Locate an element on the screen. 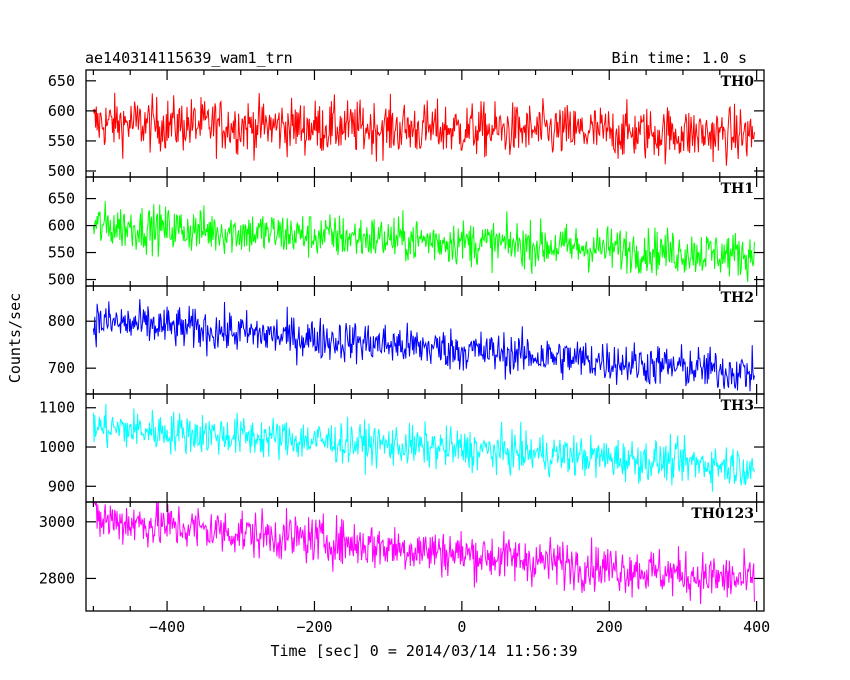 This screenshot has width=850, height=680. y-tick-label: 1000 is located at coordinates (57, 447).